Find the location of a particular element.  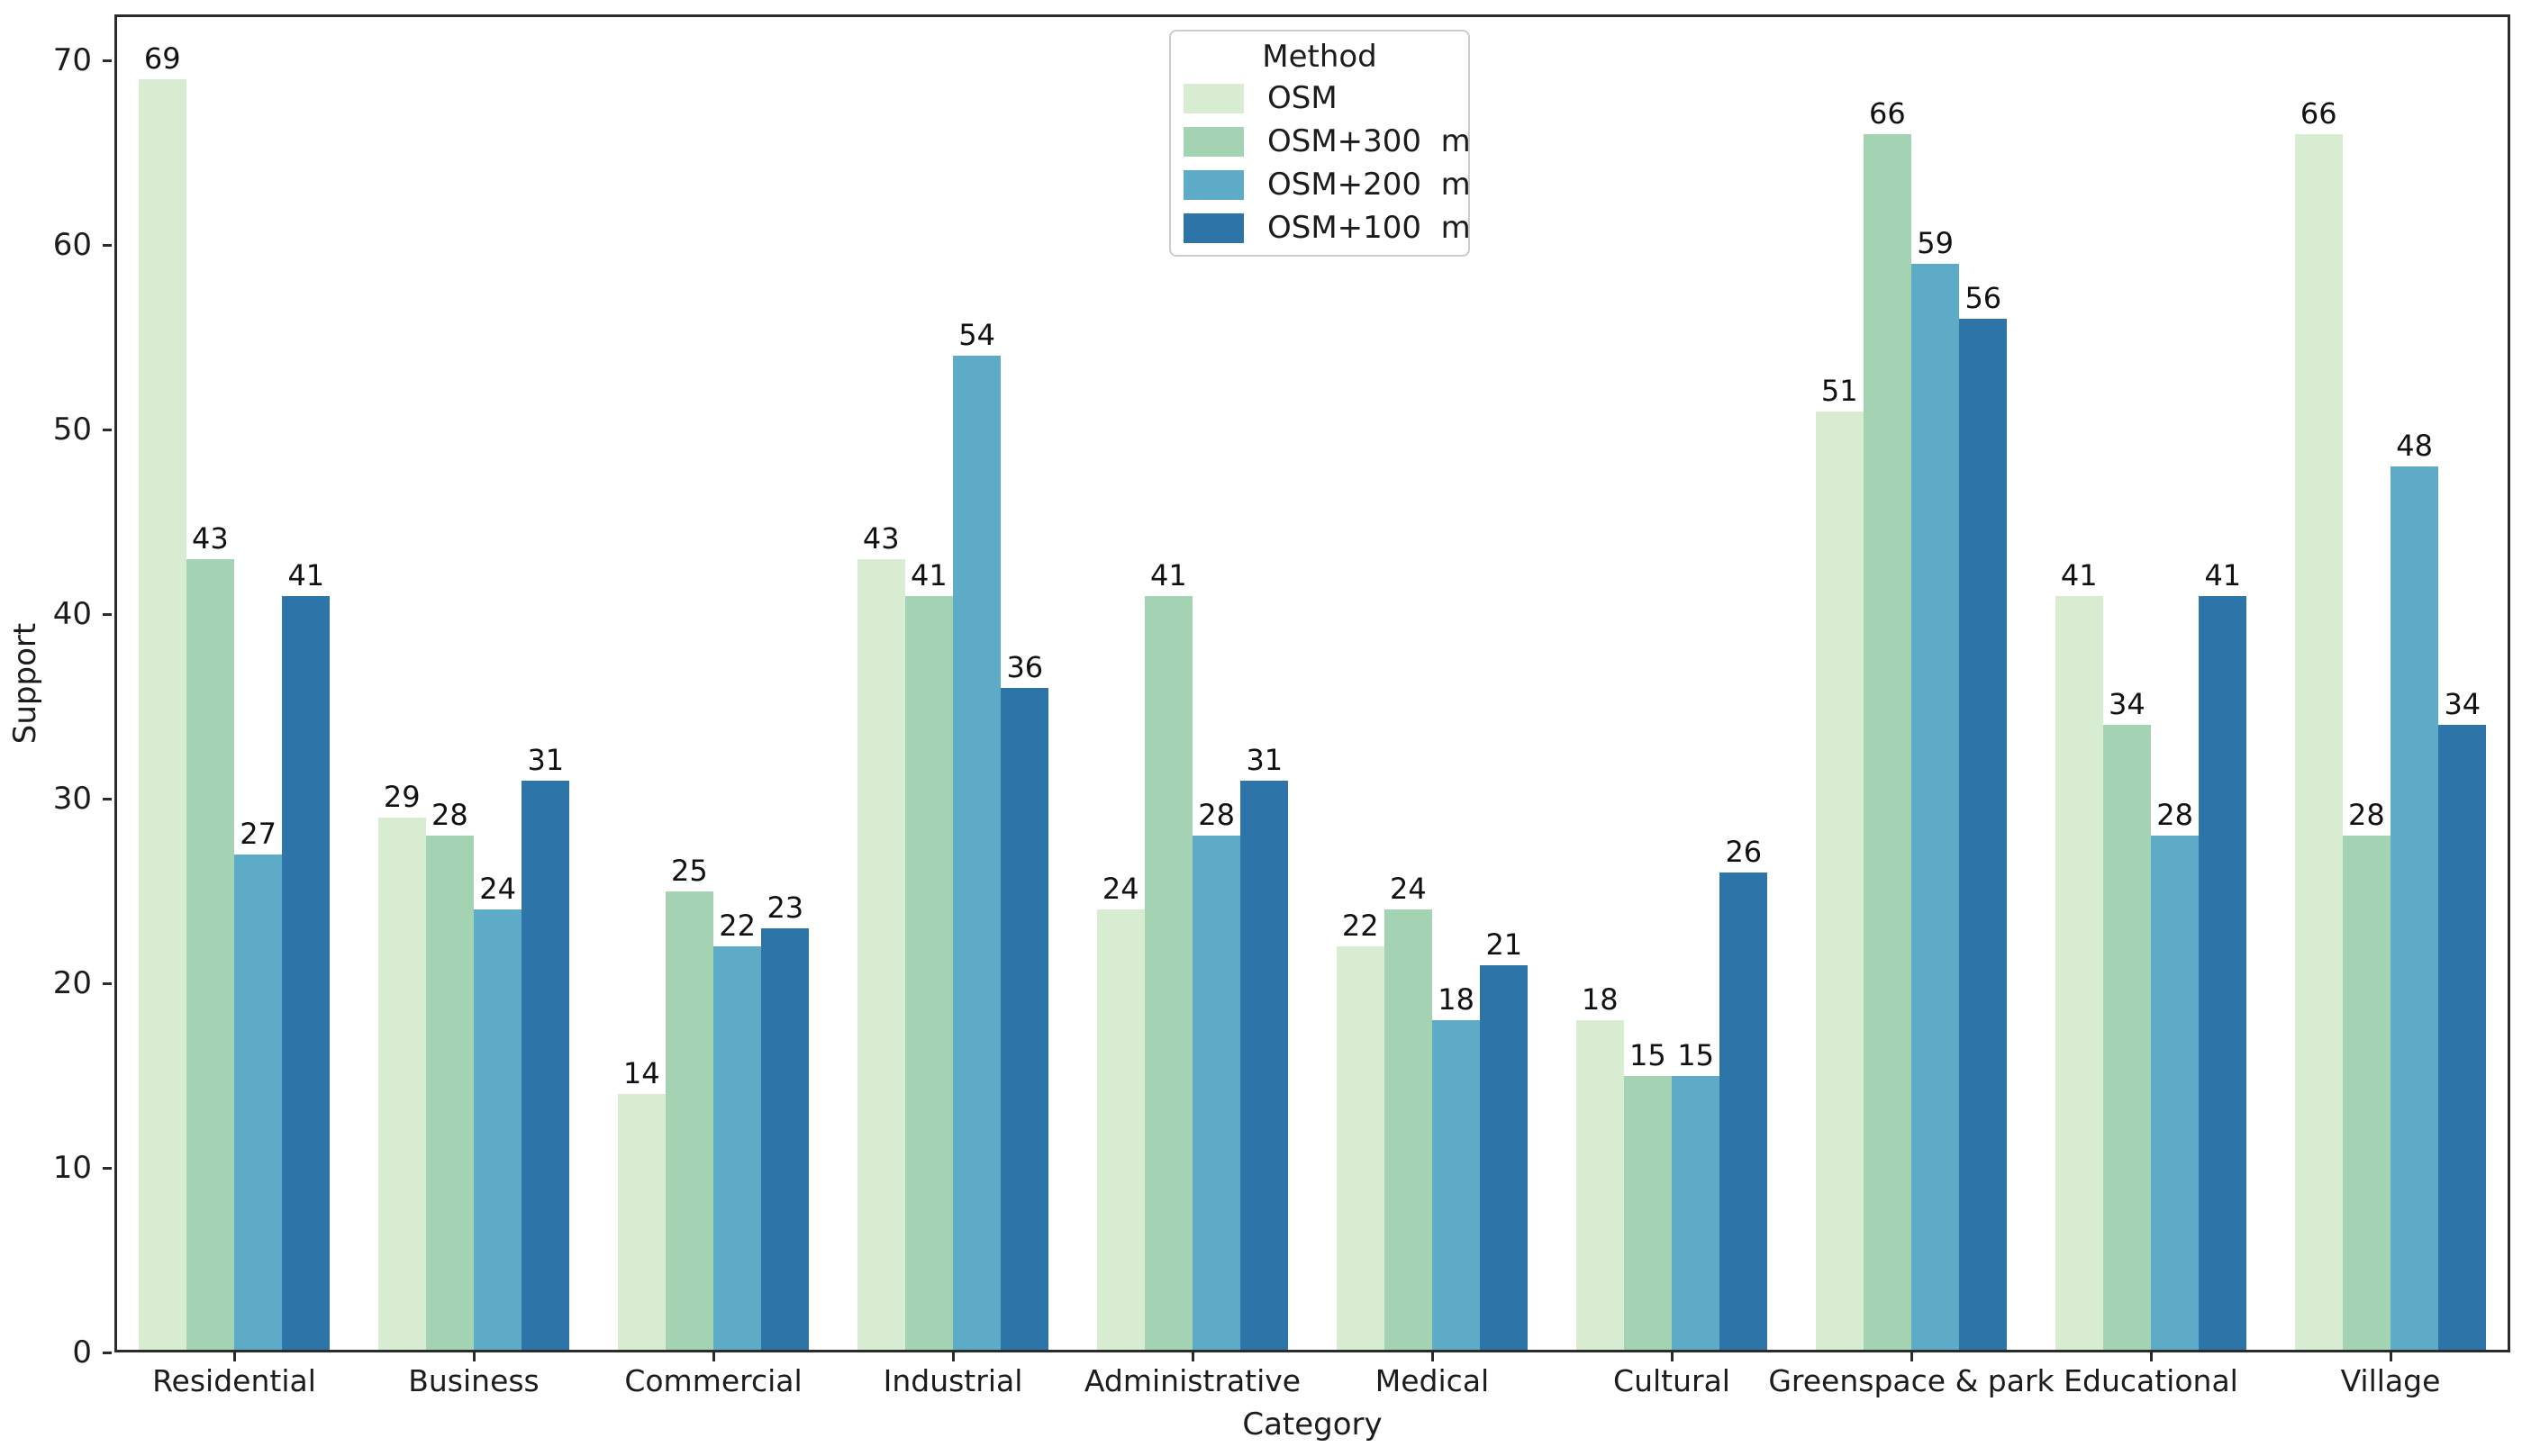

bar-value-label: 56 is located at coordinates (1983, 298).